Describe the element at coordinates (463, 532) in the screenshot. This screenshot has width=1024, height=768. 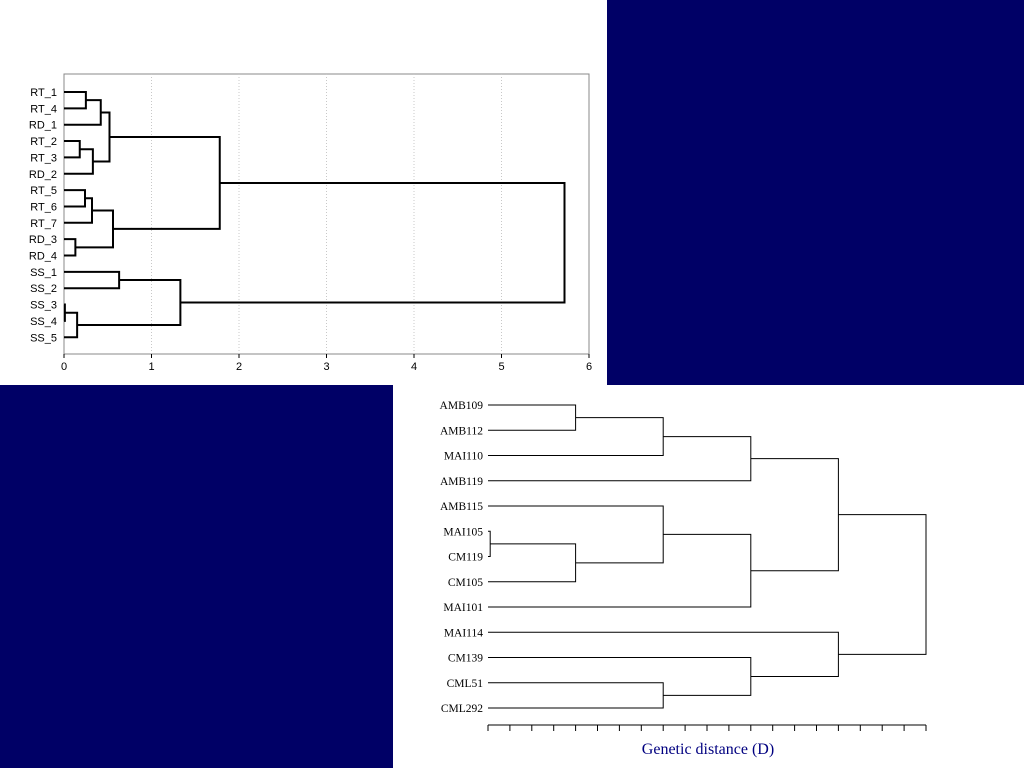
I see `leaf-label: MAI105` at that location.